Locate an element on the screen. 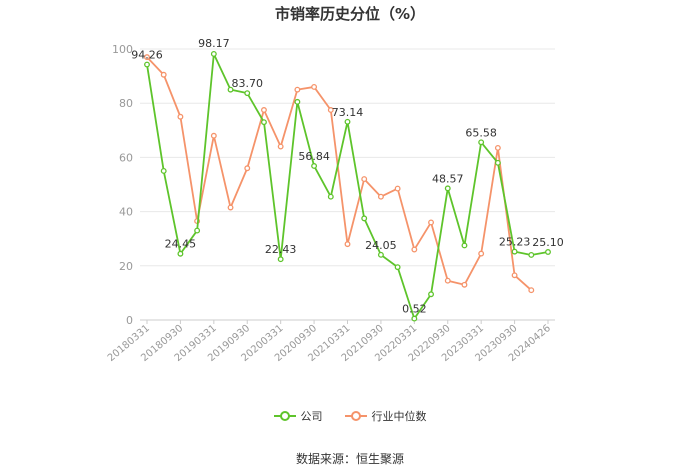  y-tick-label: 20 is located at coordinates (126, 266).